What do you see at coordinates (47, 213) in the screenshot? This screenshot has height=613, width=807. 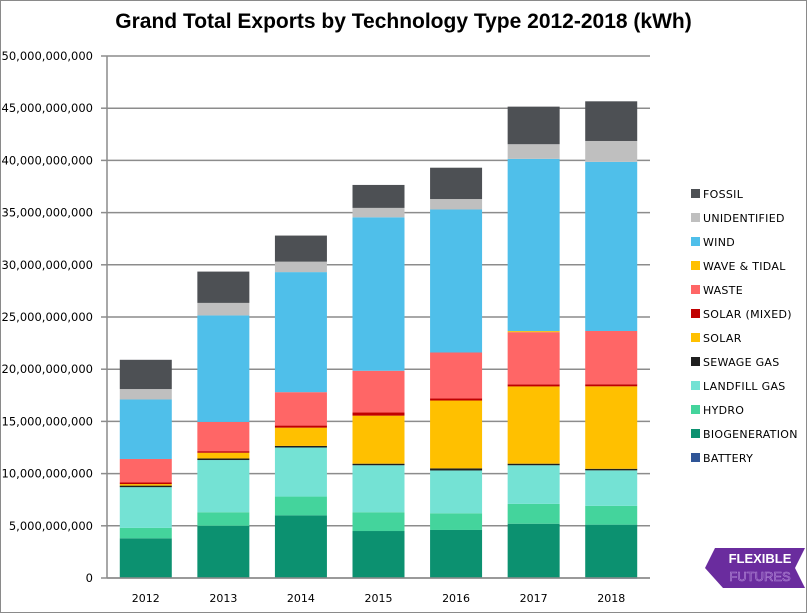 I see `y-tick-label: 35,000,000,000` at bounding box center [47, 213].